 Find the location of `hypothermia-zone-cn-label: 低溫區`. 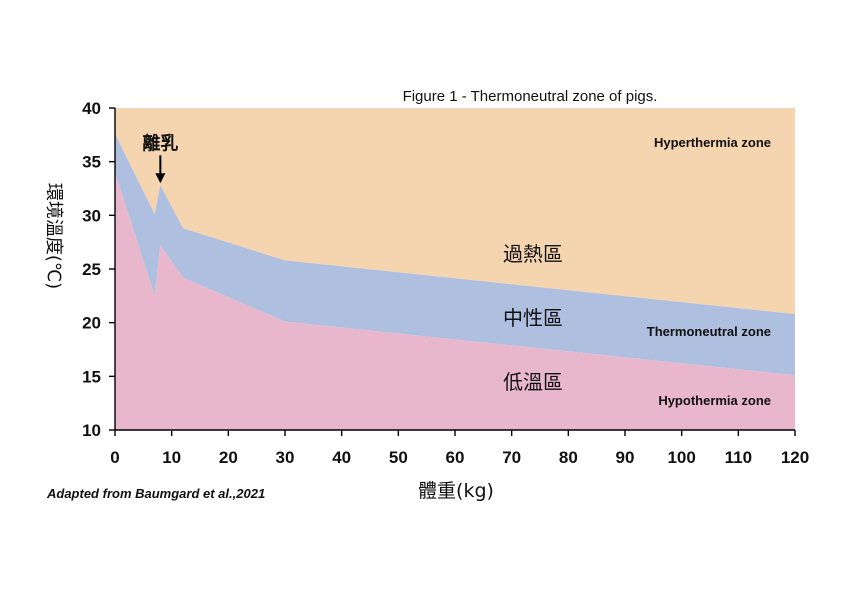

hypothermia-zone-cn-label: 低溫區 is located at coordinates (533, 382).